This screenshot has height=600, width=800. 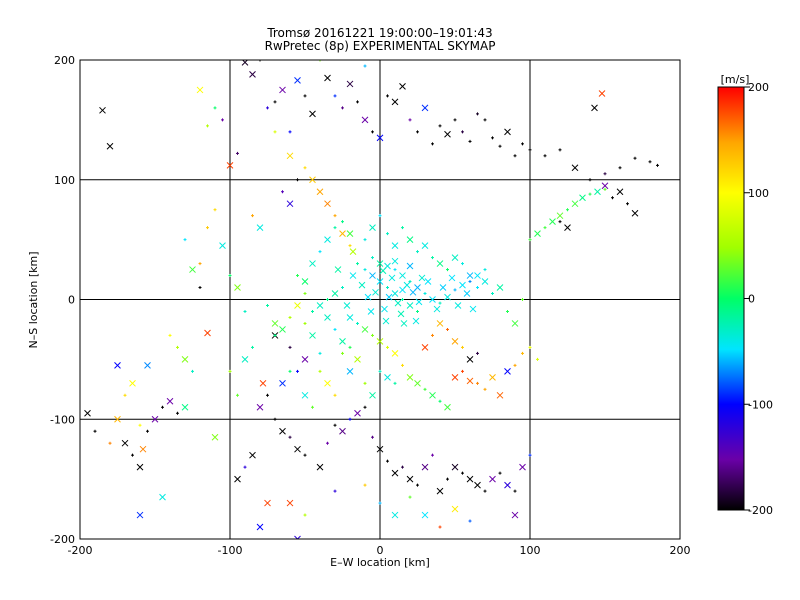 What do you see at coordinates (760, 510) in the screenshot?
I see `colorbar-tick-label: -200` at bounding box center [760, 510].